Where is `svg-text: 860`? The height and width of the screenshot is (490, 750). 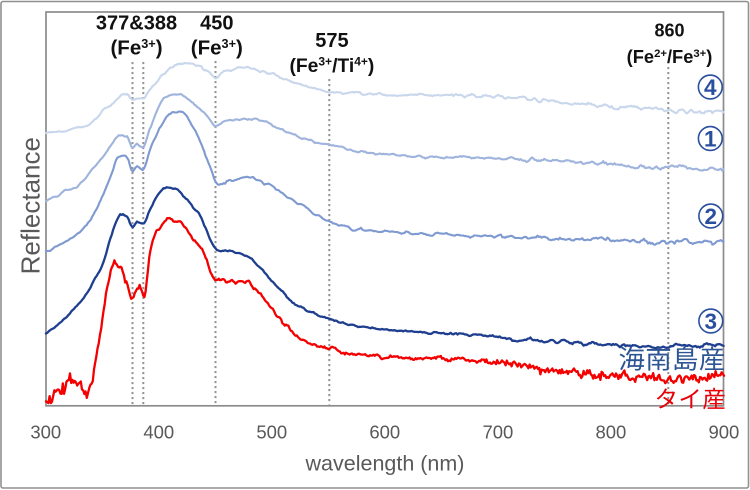
svg-text: 860 is located at coordinates (669, 31).